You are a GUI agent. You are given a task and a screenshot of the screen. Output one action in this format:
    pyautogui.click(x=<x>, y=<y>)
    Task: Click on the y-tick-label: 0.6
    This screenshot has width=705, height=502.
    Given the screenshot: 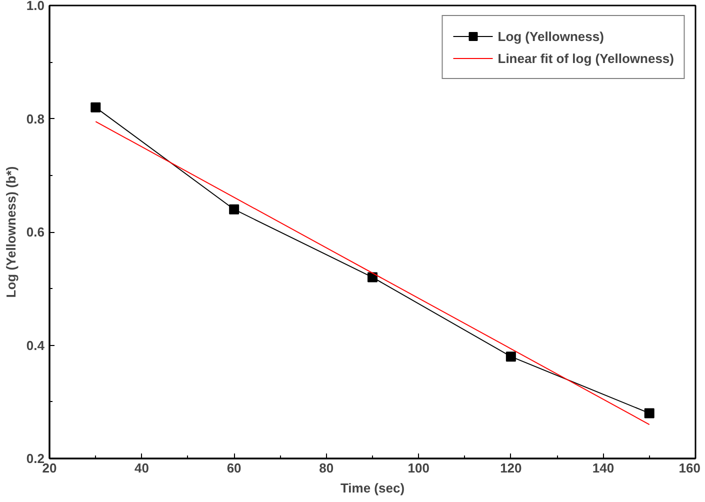 What is the action you would take?
    pyautogui.click(x=35, y=232)
    